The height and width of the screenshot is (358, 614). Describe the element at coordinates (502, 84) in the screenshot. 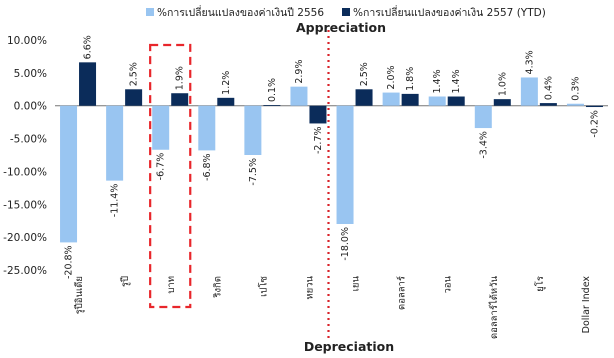

I see `data-label: 1.0%` at that location.